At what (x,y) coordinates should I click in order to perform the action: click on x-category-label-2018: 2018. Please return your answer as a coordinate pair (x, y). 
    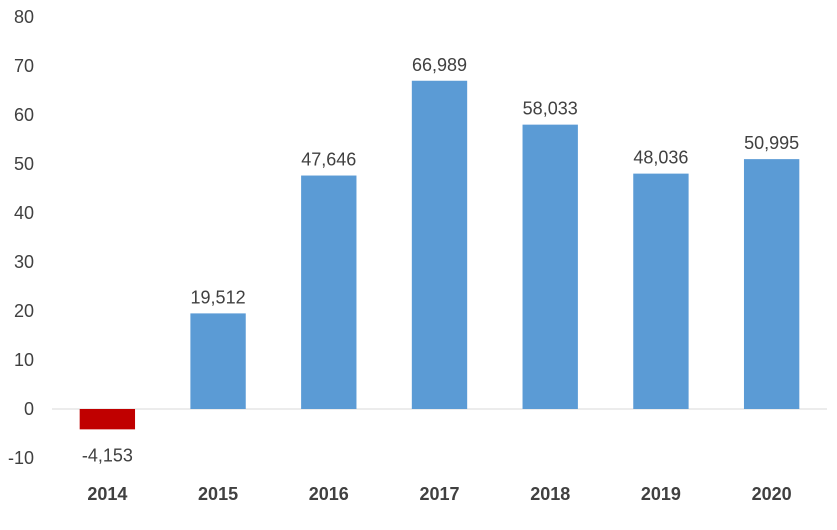
    Looking at the image, I should click on (550, 494).